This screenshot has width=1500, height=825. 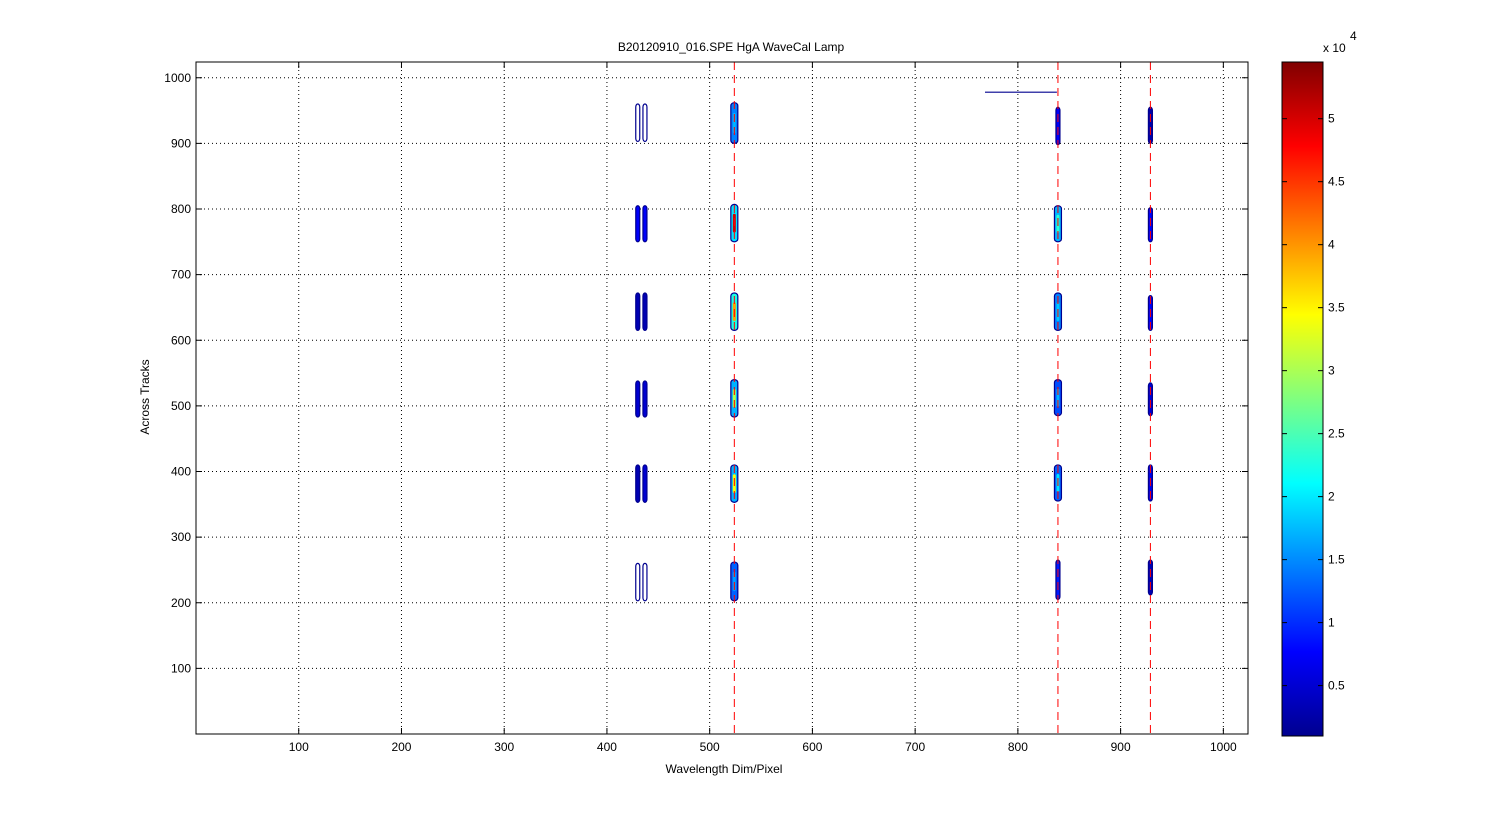 I want to click on colorbar-tick-label: 2.5, so click(x=1336, y=434).